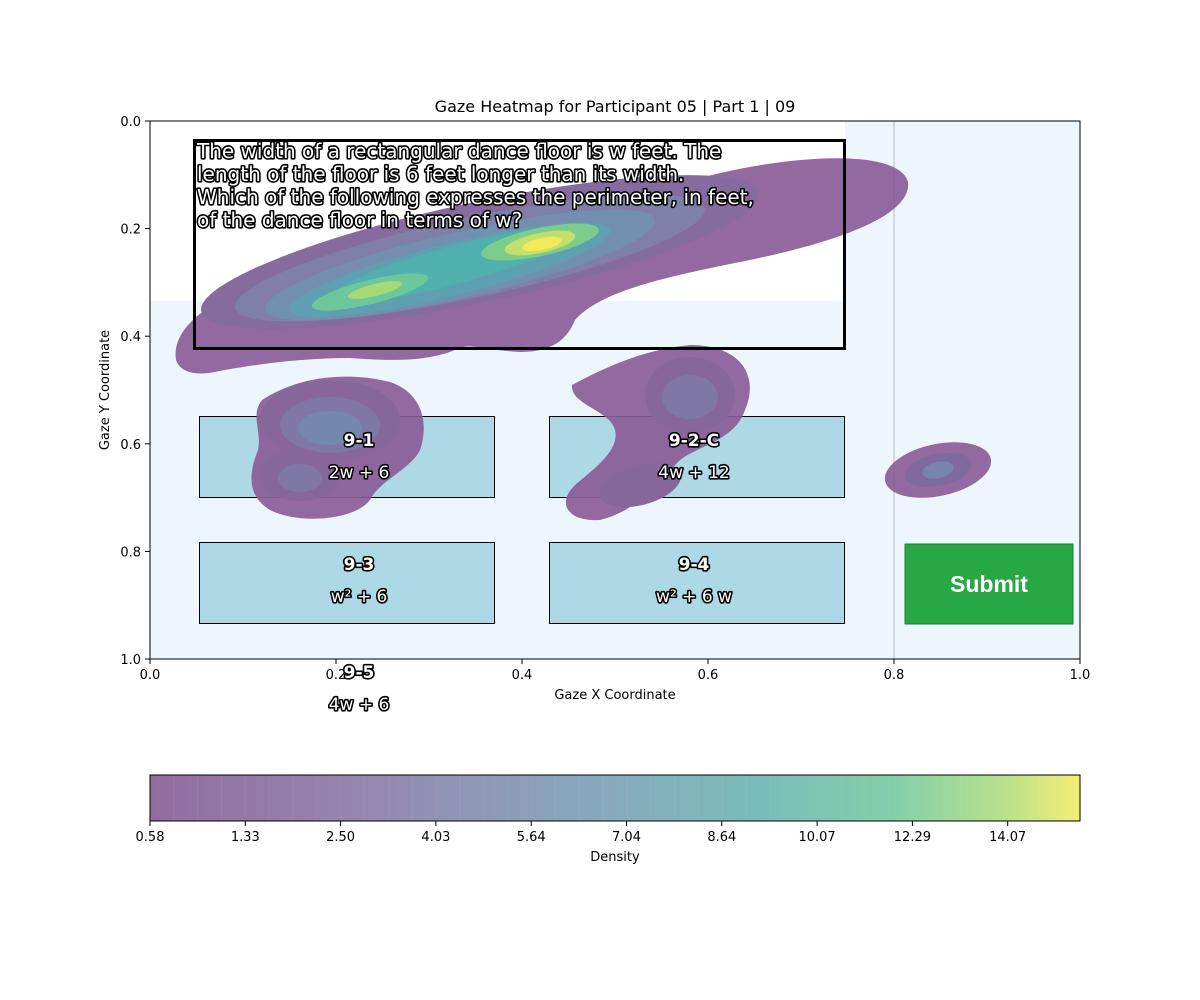 Image resolution: width=1200 pixels, height=1000 pixels. Describe the element at coordinates (912, 837) in the screenshot. I see `colorbar-tick-label: 12.29` at that location.